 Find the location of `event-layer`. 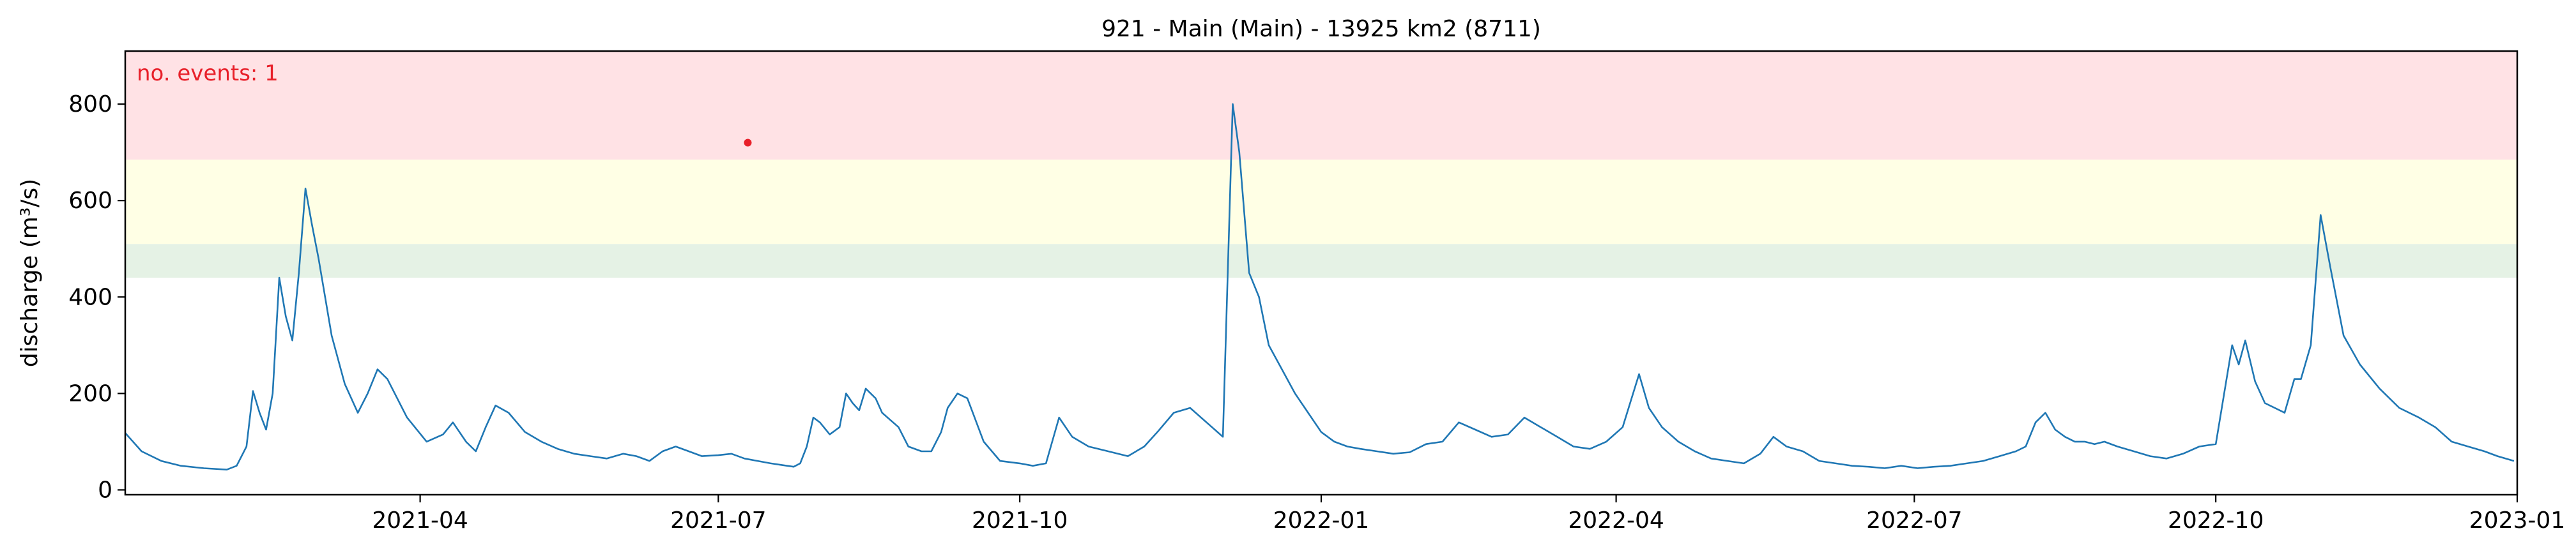

event-layer is located at coordinates (748, 143).